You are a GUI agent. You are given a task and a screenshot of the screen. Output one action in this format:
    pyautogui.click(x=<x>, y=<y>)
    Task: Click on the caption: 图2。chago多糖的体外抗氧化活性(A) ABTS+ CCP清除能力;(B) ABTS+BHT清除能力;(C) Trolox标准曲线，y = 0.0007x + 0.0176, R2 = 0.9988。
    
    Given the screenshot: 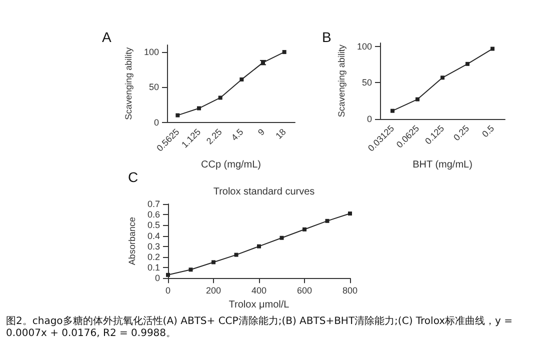 What is the action you would take?
    pyautogui.click(x=260, y=328)
    